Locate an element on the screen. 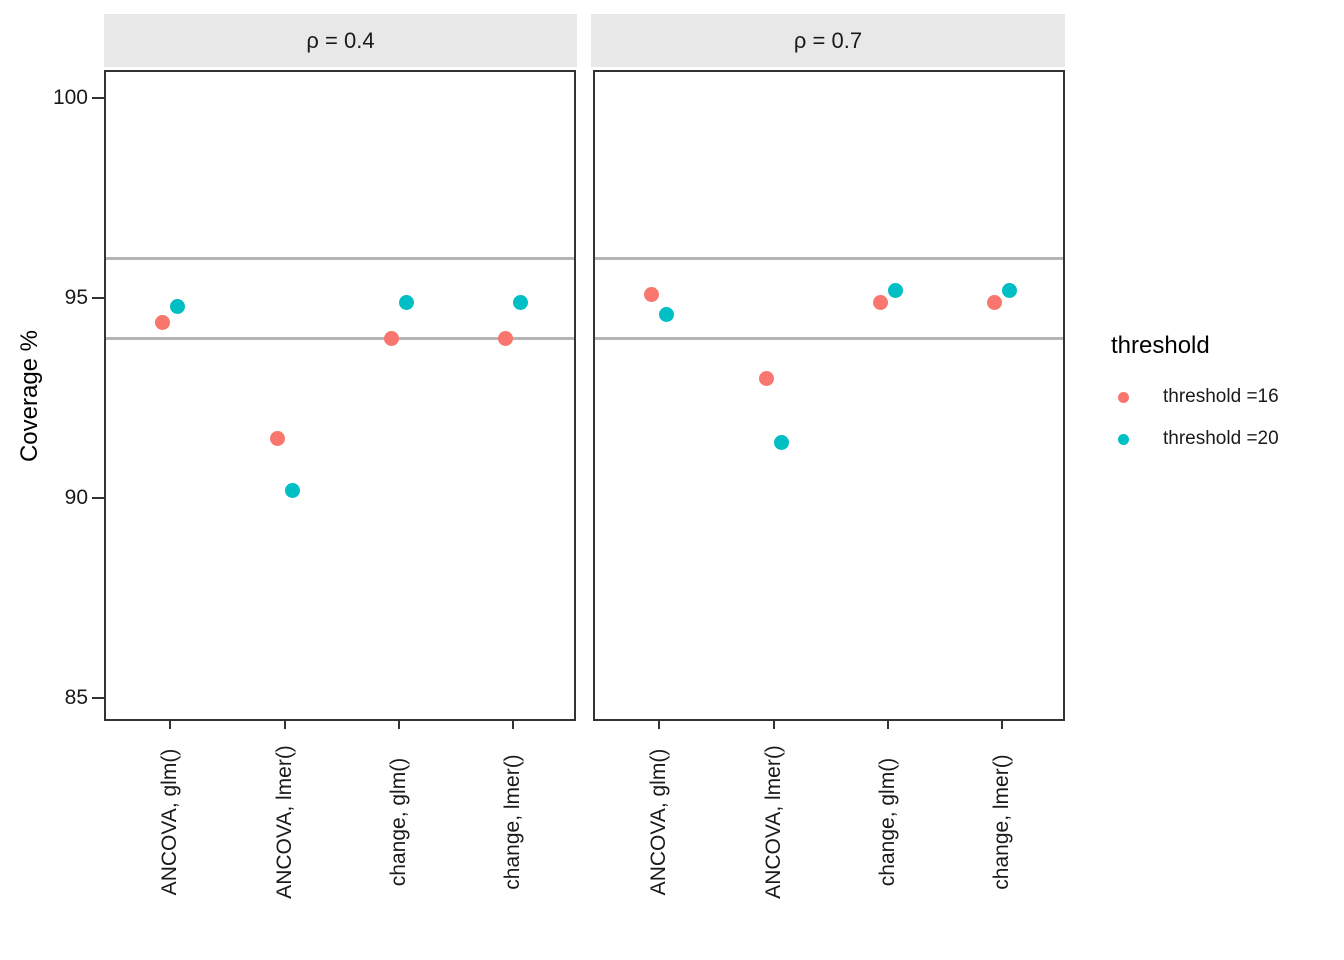 This screenshot has width=1344, height=960. legend-entry-label: threshold =16 is located at coordinates (1221, 396).